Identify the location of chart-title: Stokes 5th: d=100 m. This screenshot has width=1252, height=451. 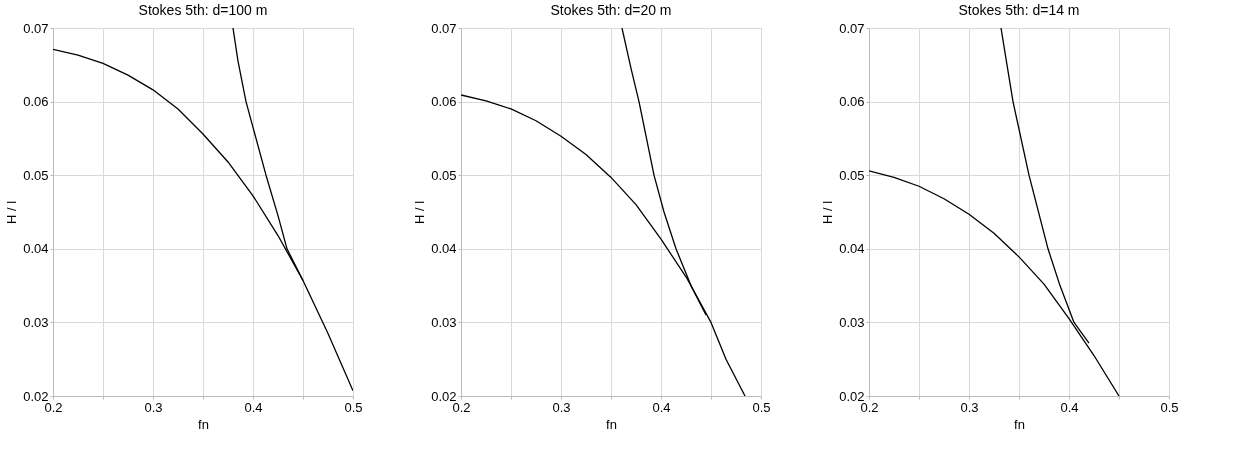
(203, 10).